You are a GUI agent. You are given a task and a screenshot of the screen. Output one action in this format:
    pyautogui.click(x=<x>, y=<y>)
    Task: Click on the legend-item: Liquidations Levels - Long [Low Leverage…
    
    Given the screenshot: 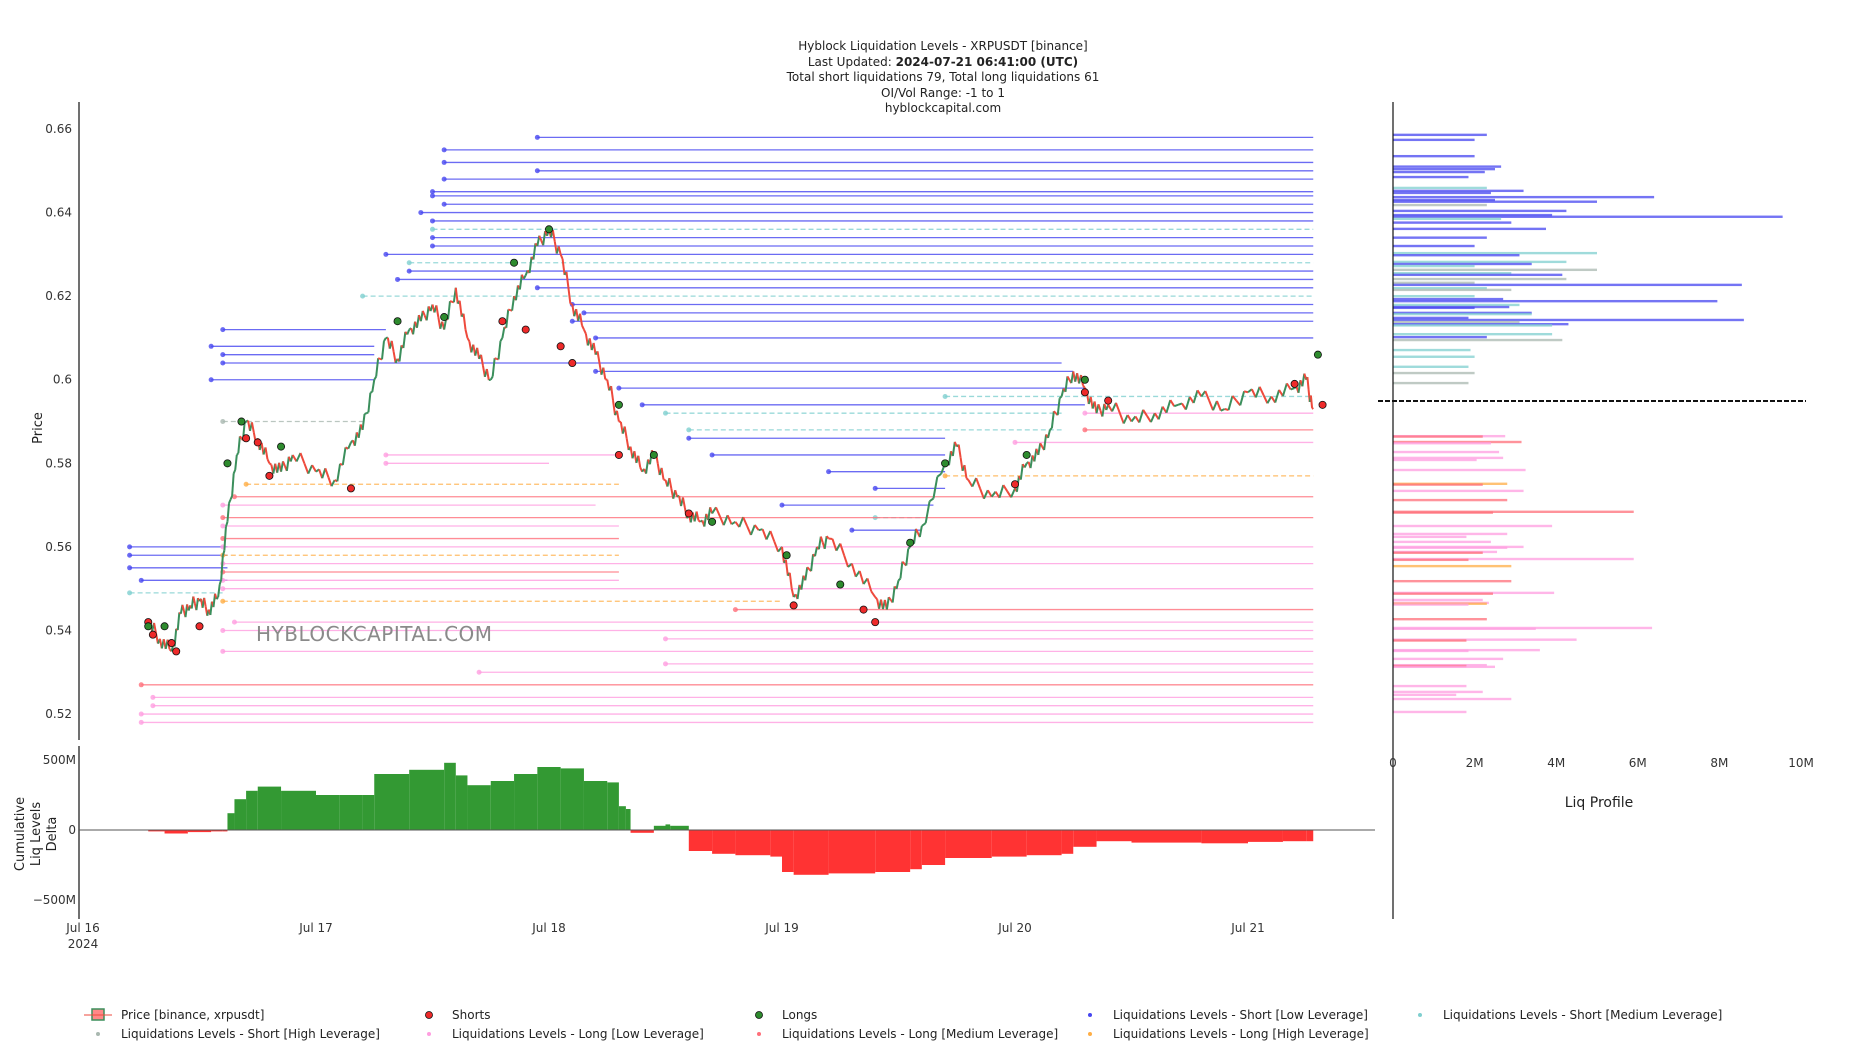 What is the action you would take?
    pyautogui.click(x=565, y=1034)
    